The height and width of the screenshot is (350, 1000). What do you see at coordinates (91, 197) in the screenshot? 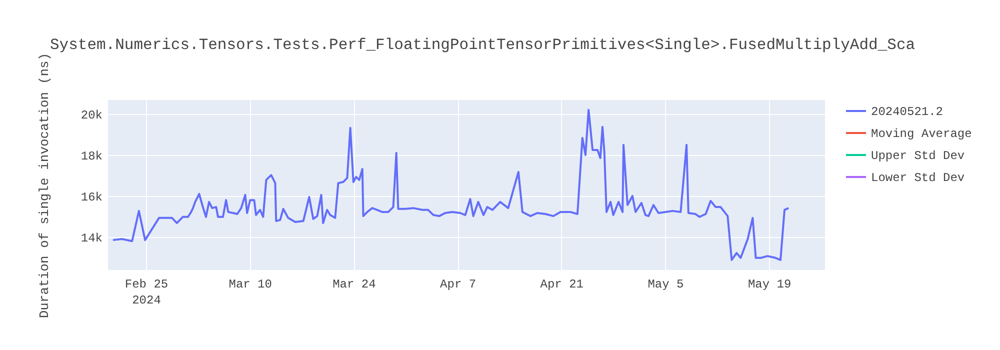
I see `y-tick-label: 16k` at bounding box center [91, 197].